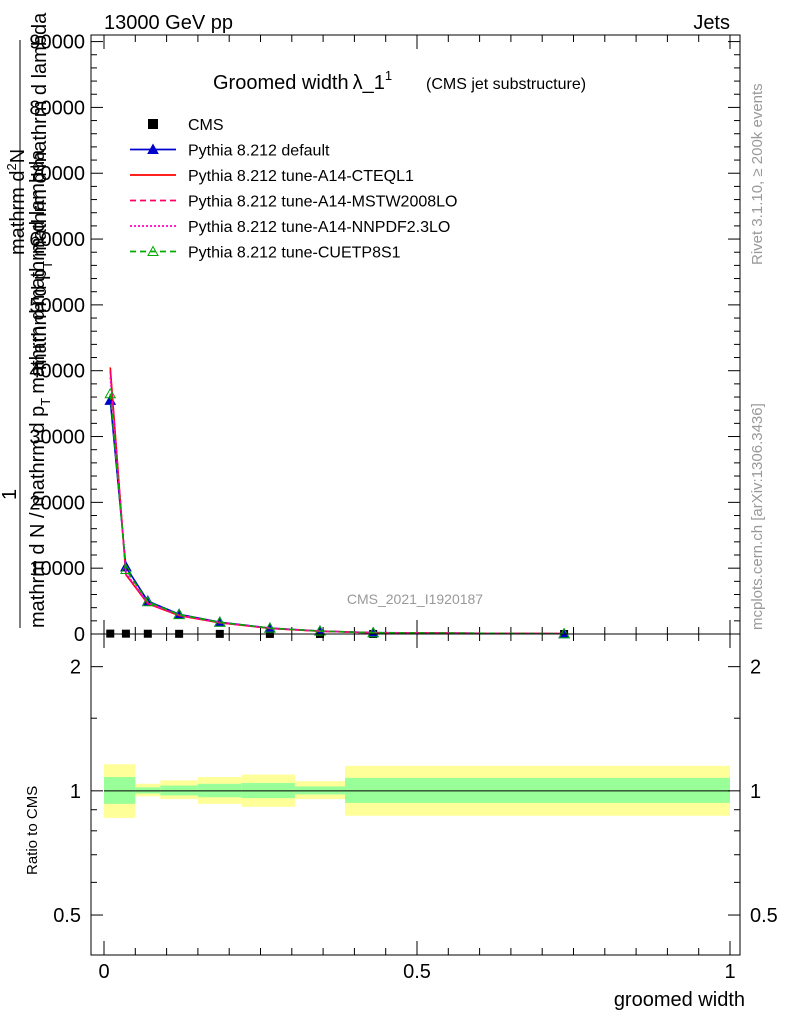 The height and width of the screenshot is (1024, 786). What do you see at coordinates (153, 124) in the screenshot?
I see `legend-swatch` at bounding box center [153, 124].